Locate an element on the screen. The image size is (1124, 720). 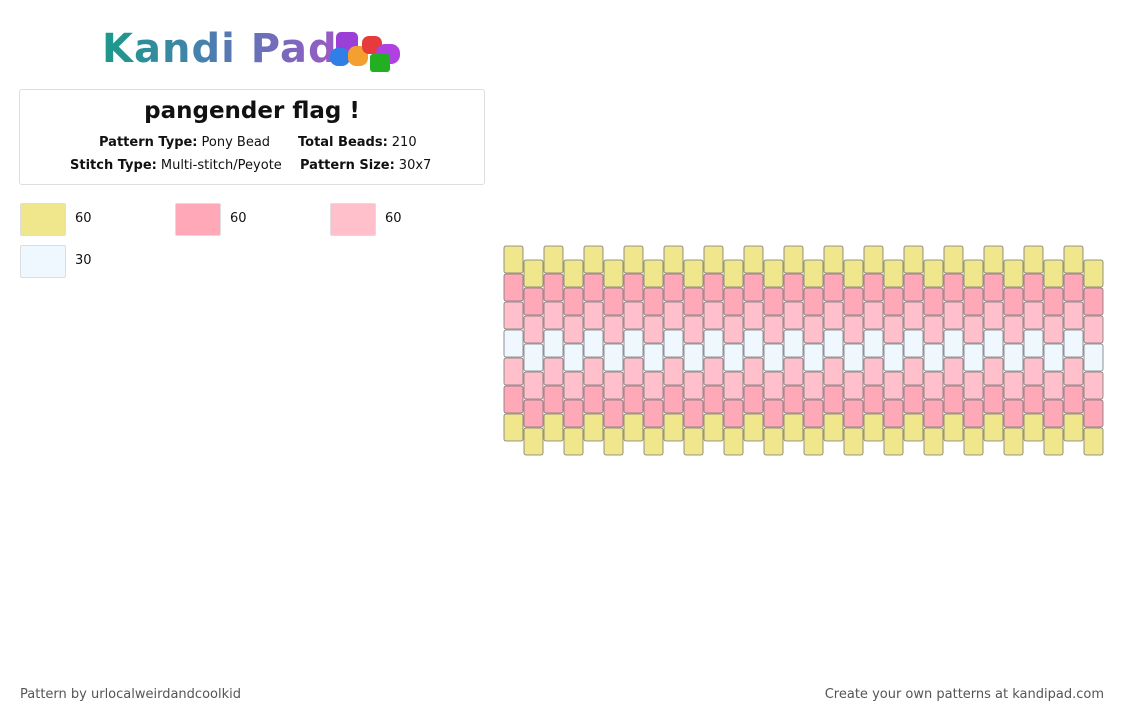
color-swatch is located at coordinates (353, 219).